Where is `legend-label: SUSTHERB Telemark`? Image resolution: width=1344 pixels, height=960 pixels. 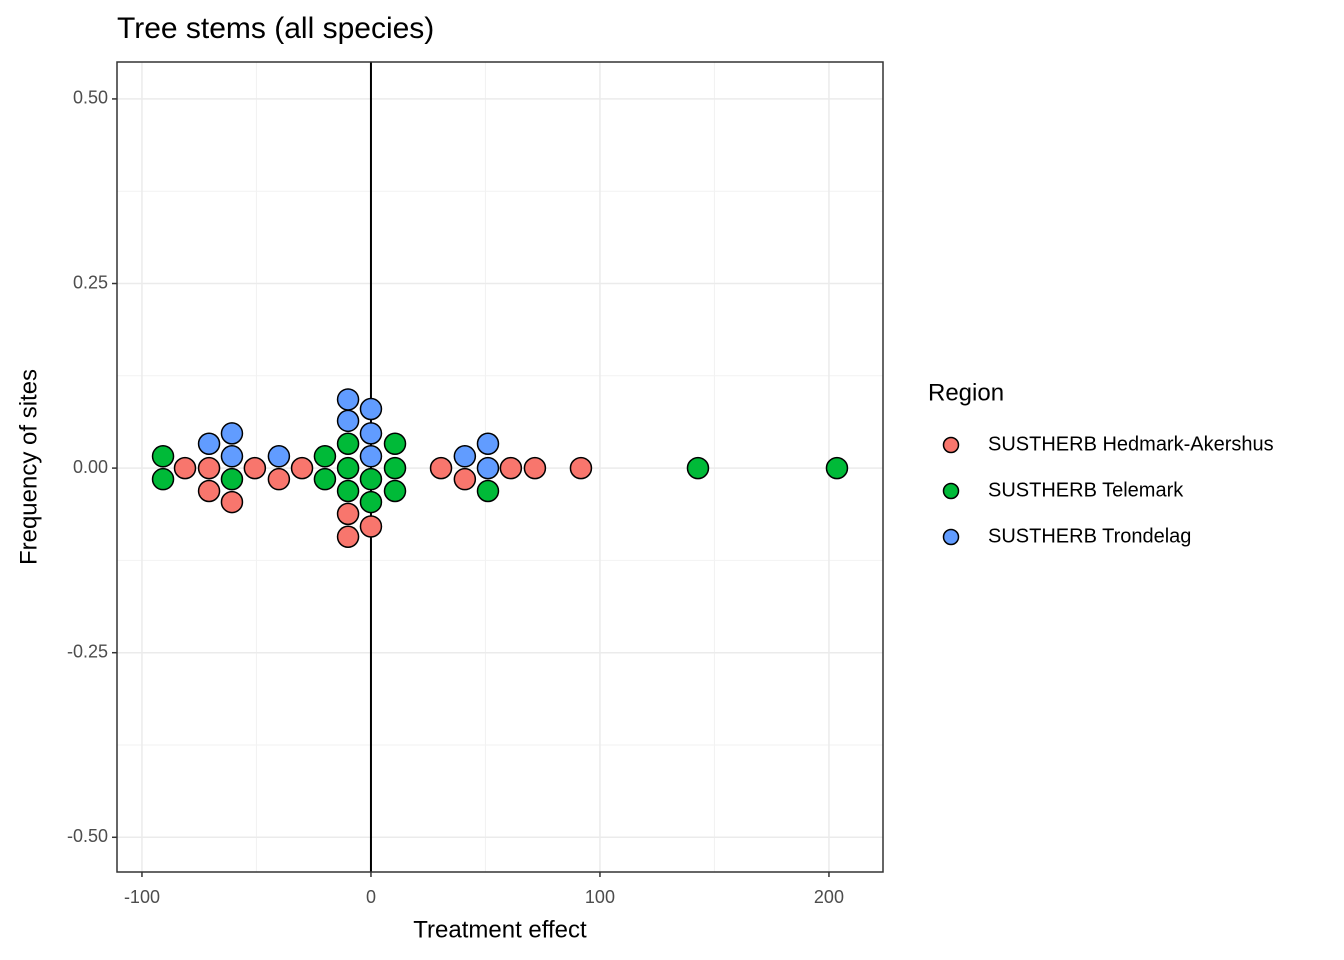 legend-label: SUSTHERB Telemark is located at coordinates (1086, 490).